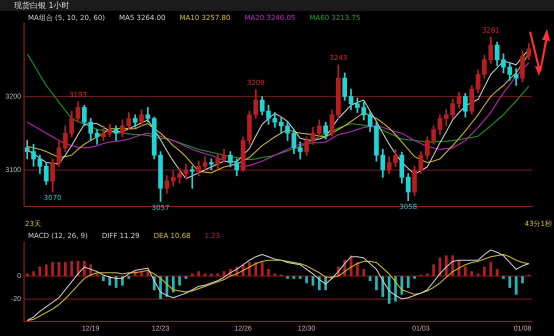 This screenshot has height=336, width=554. What do you see at coordinates (277, 5) in the screenshot?
I see `chart-title: 现货白银 1小时` at bounding box center [277, 5].